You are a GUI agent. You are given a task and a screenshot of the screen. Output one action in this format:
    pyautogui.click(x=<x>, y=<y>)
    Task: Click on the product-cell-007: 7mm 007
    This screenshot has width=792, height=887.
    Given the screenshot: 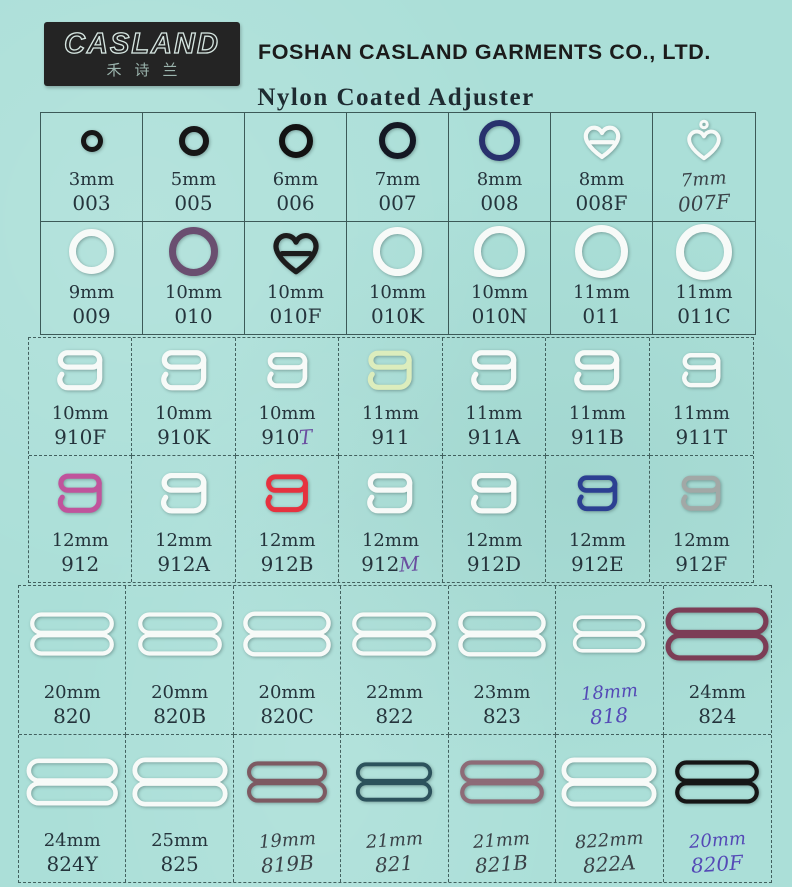 What is the action you would take?
    pyautogui.click(x=398, y=167)
    